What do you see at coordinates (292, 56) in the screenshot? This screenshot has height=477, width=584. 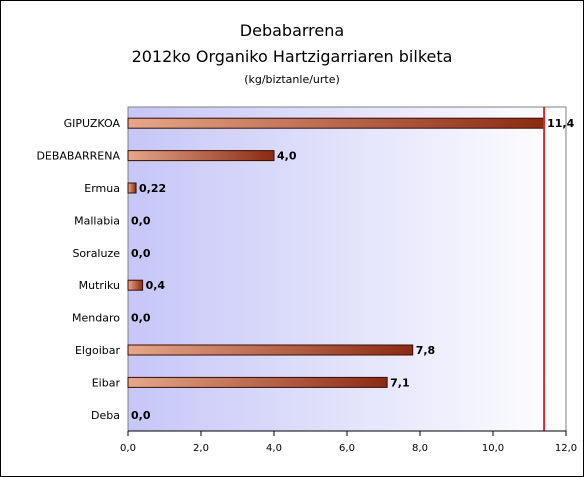 I see `chart-subtitle: 2012ko Organiko Hartzigarriaren bilketa` at bounding box center [292, 56].